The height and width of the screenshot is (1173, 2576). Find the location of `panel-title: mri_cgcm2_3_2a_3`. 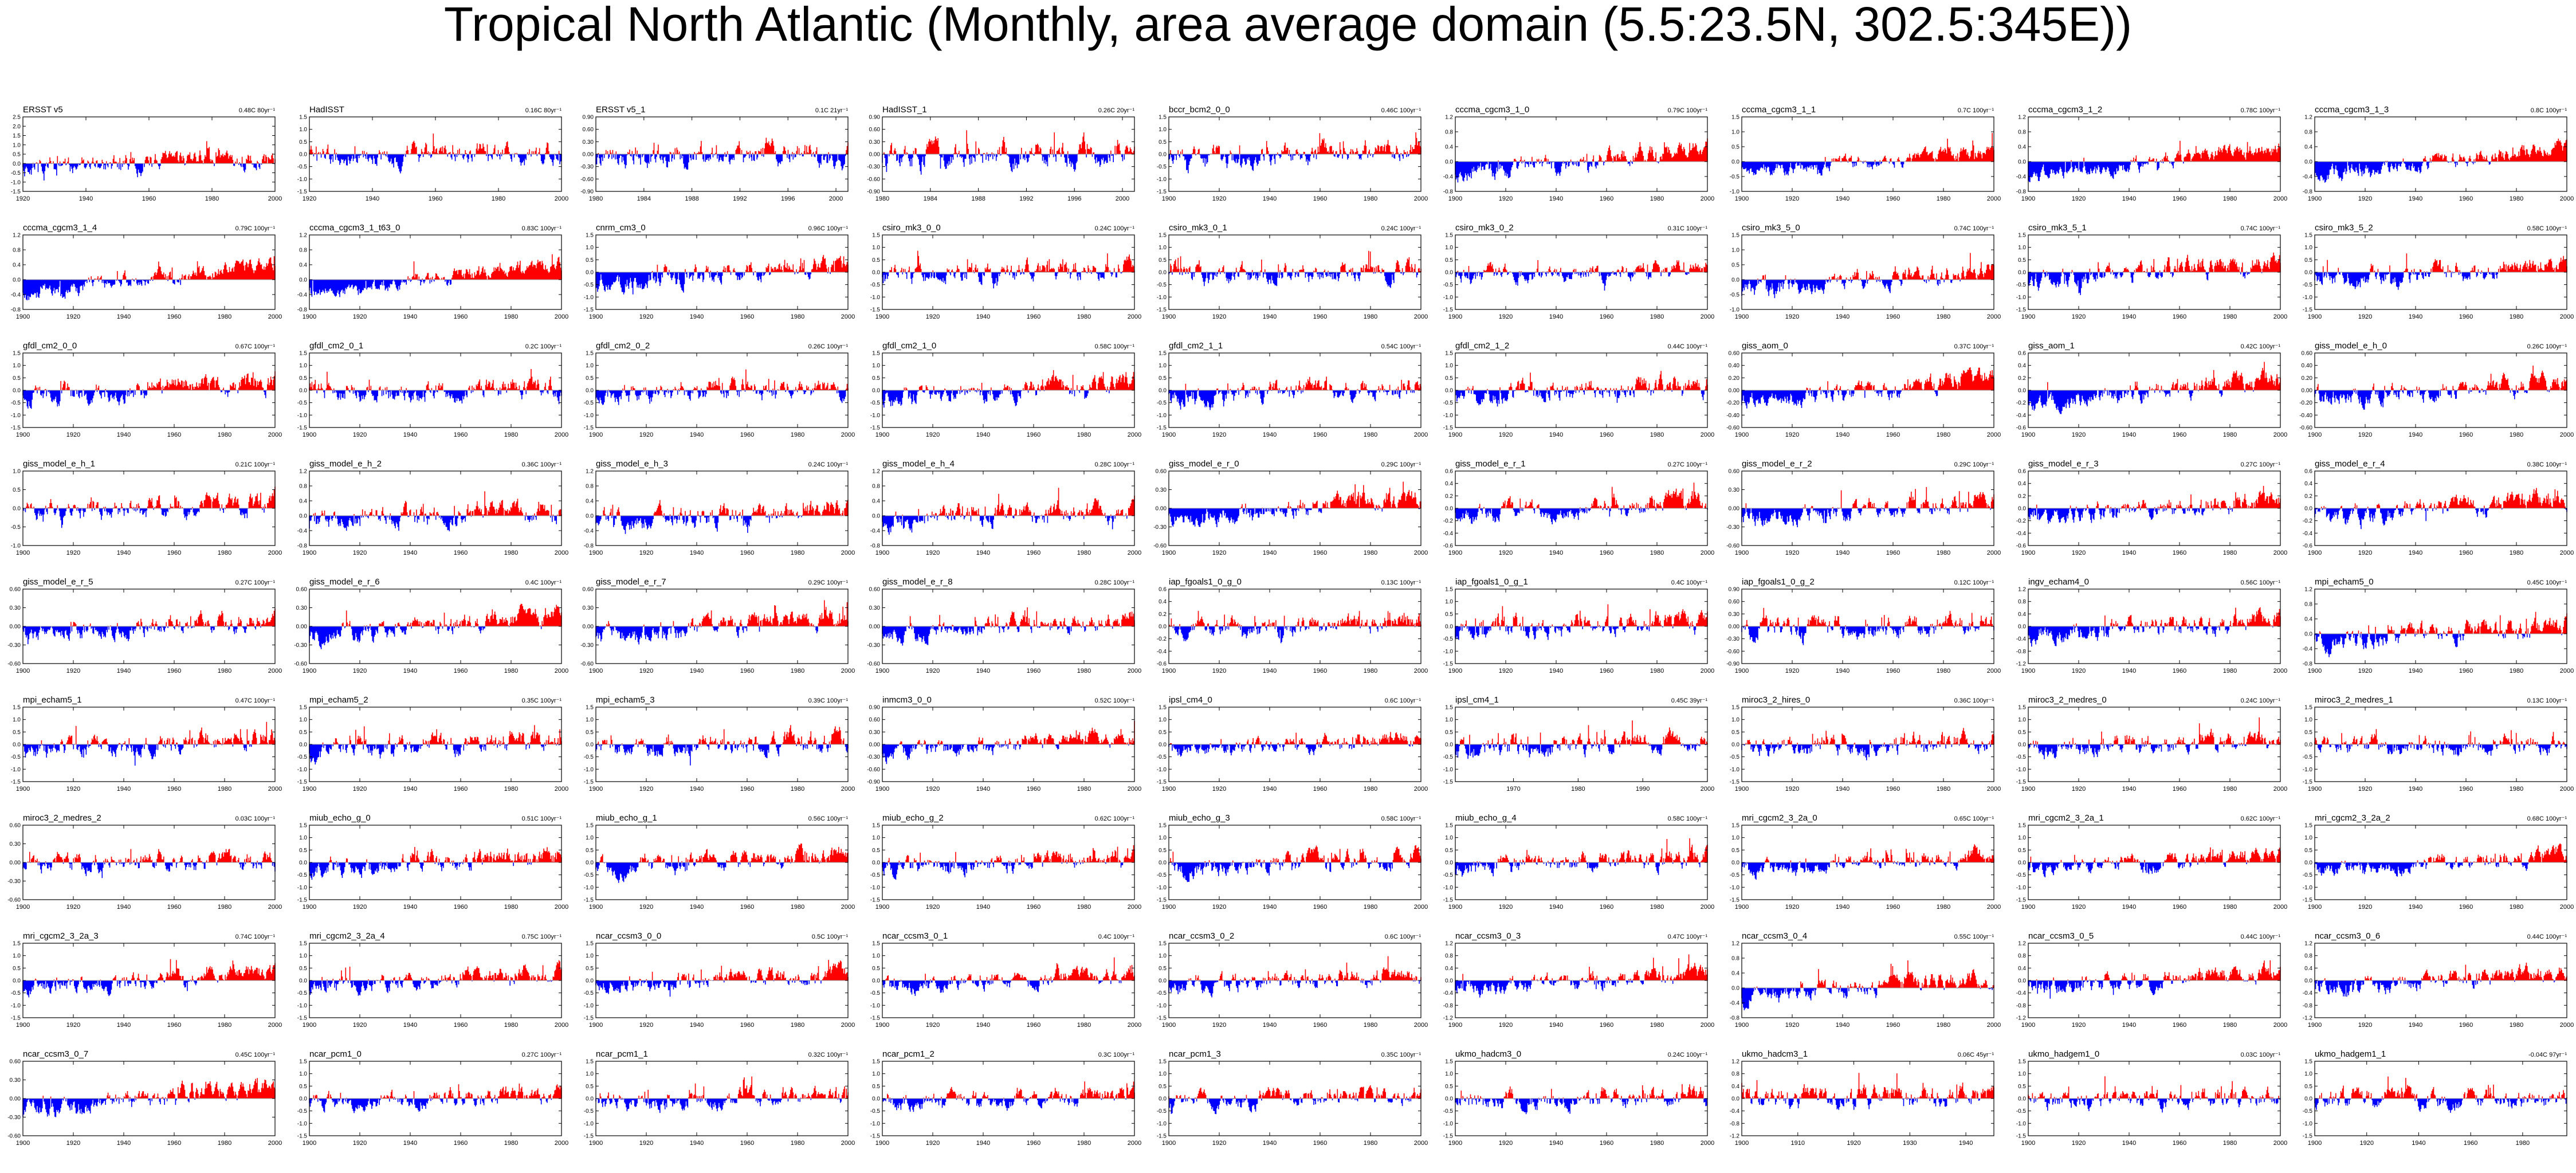

panel-title: mri_cgcm2_3_2a_3 is located at coordinates (61, 936).